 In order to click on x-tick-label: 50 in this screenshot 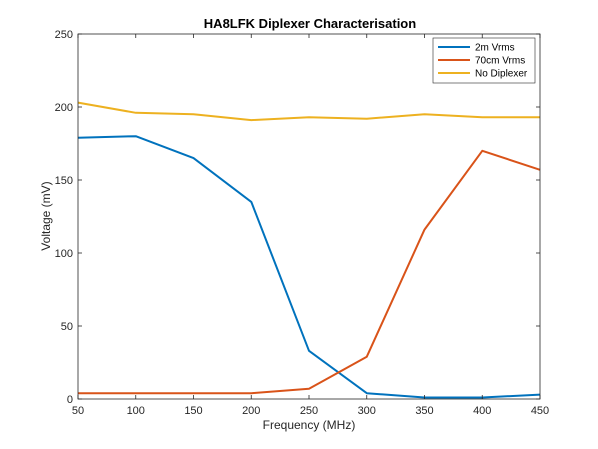, I will do `click(78, 411)`.